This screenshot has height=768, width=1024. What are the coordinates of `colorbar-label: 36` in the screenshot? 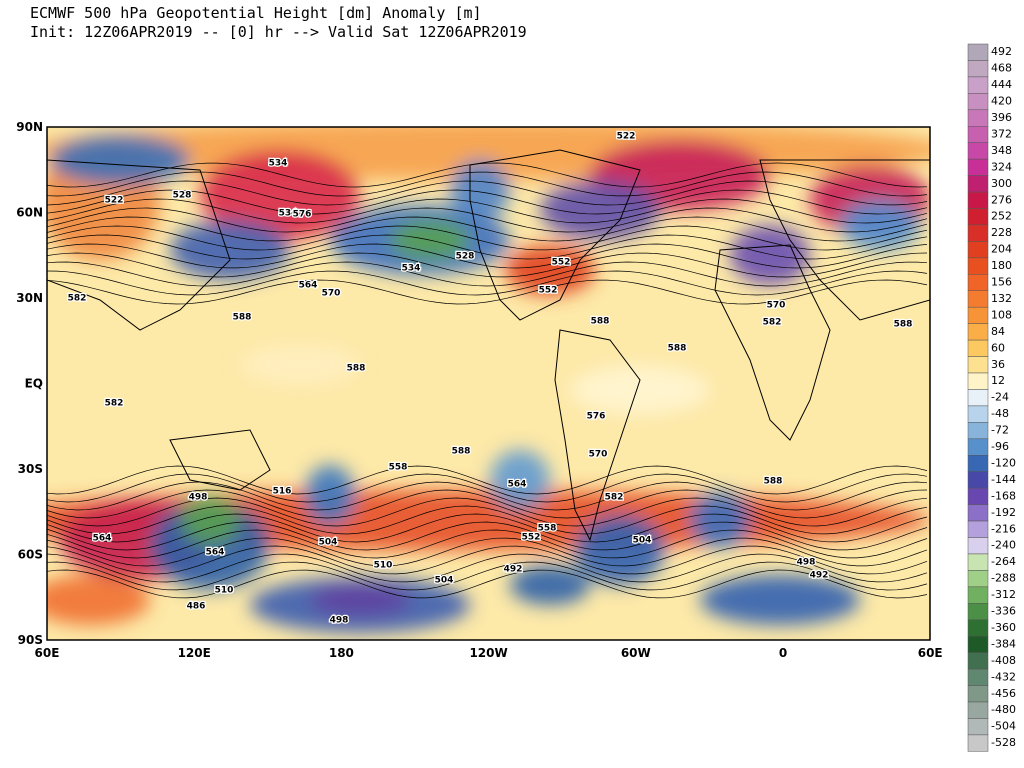 It's located at (998, 364).